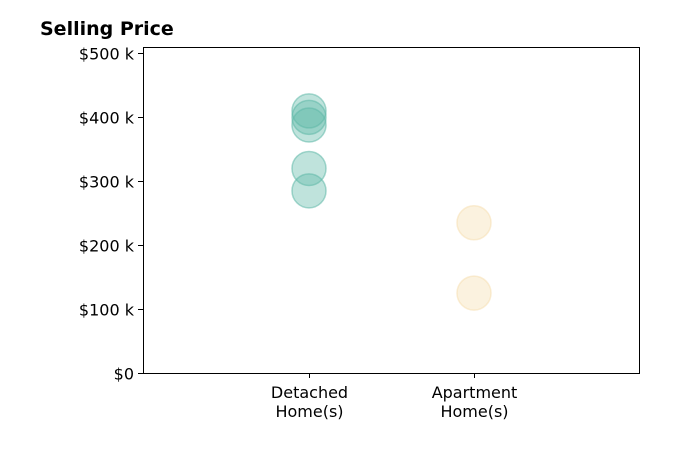 The image size is (679, 462). I want to click on data-points, so click(391, 202).